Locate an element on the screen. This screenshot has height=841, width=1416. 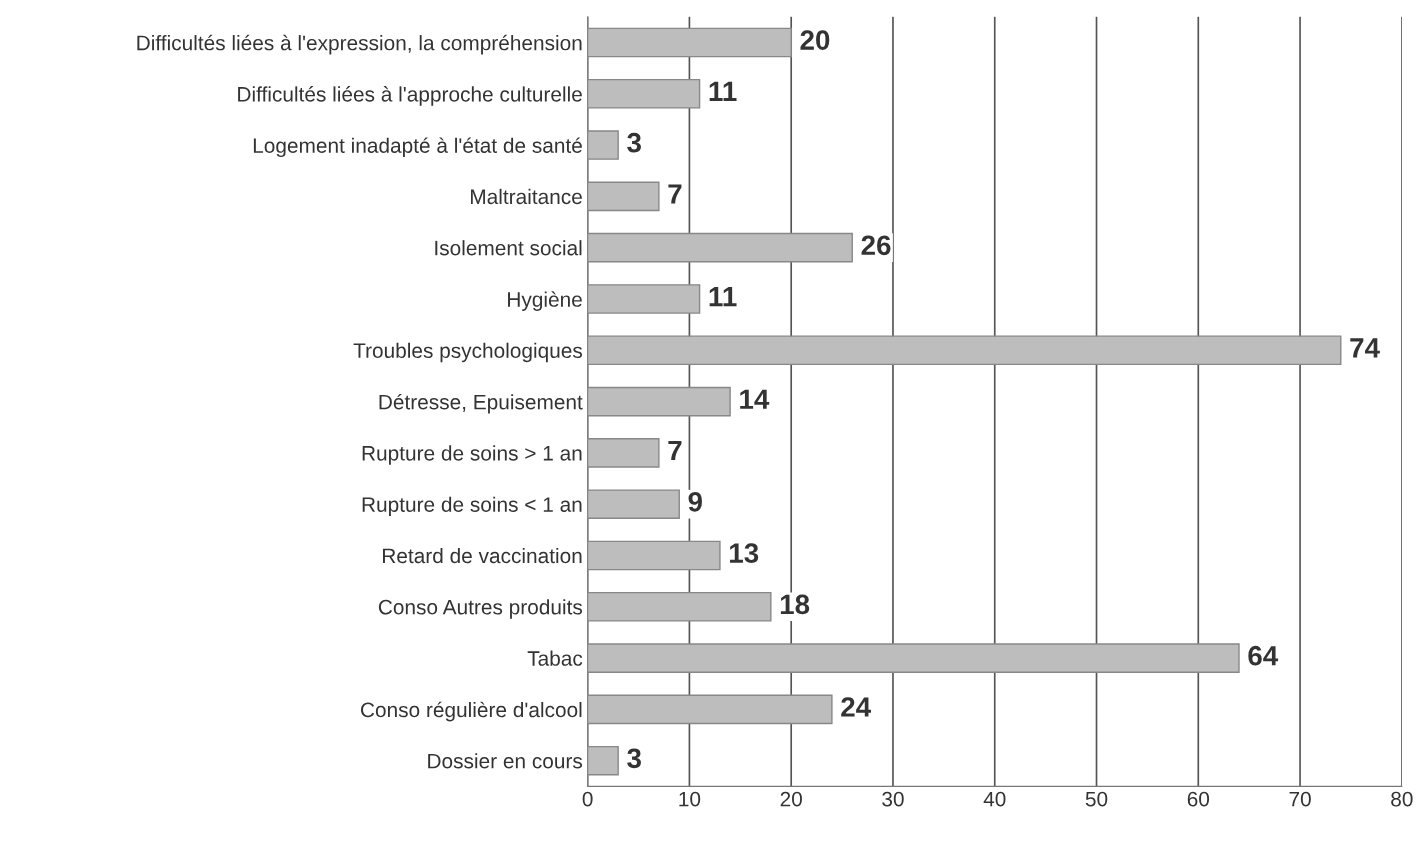
y-tick-label: Retard de vaccination is located at coordinates (482, 555).